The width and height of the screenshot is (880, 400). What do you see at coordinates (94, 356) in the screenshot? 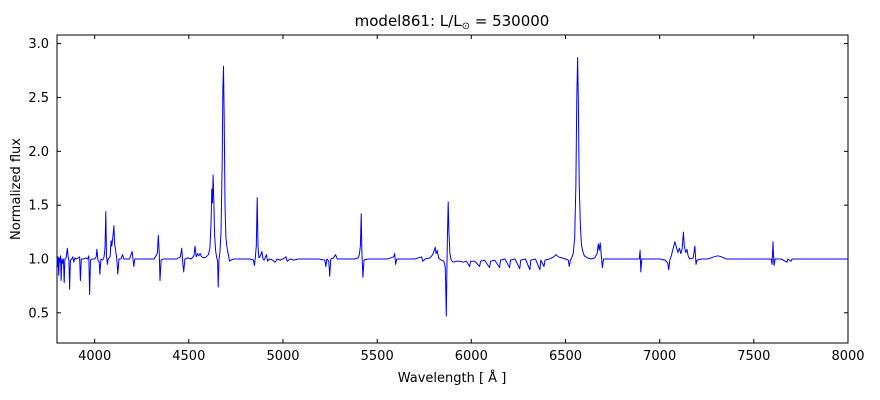
I see `x-tick-label: 4000` at bounding box center [94, 356].